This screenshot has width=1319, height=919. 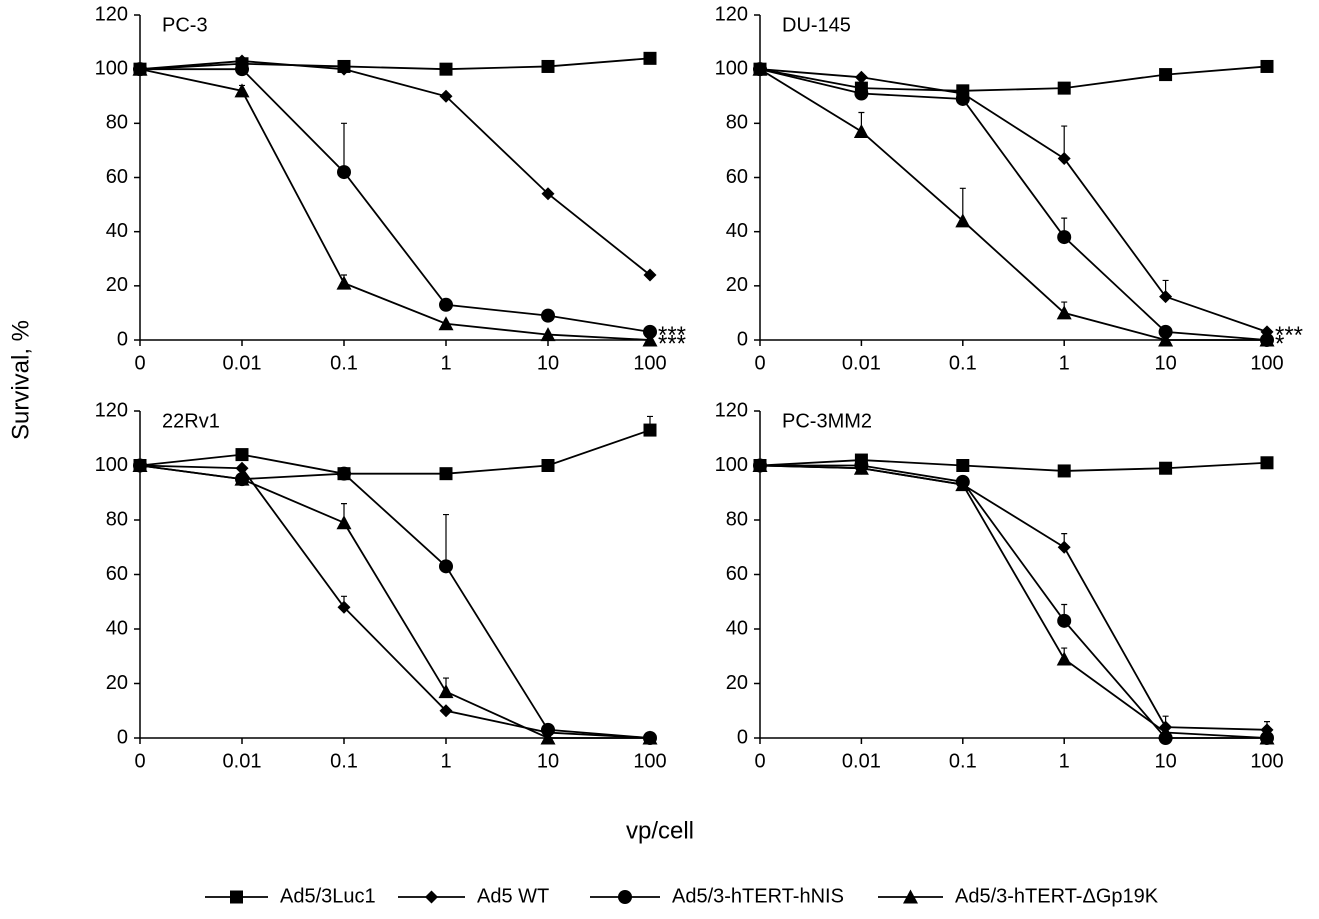 I want to click on legend-label: Ad5/3-hTERT-hNIS, so click(x=758, y=896).